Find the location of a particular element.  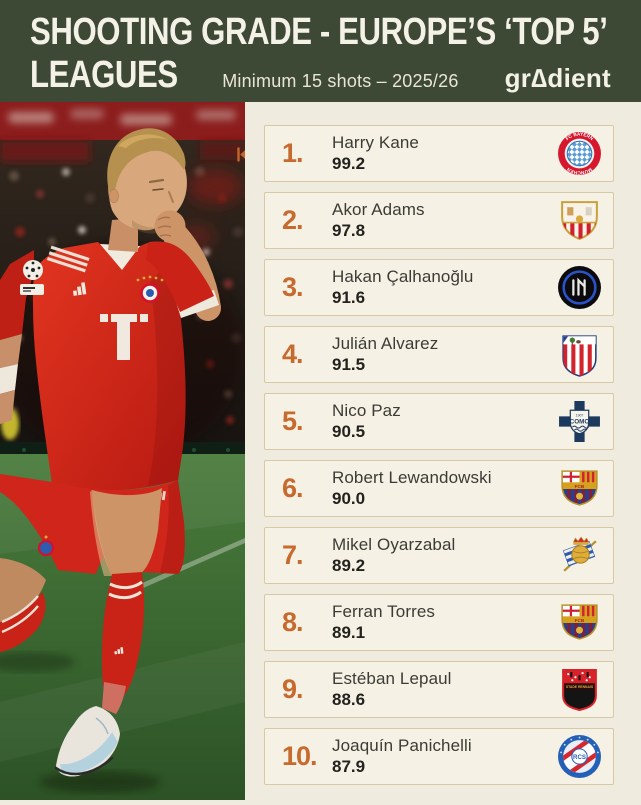

crest-atletico-madrid-icon is located at coordinates (579, 354).